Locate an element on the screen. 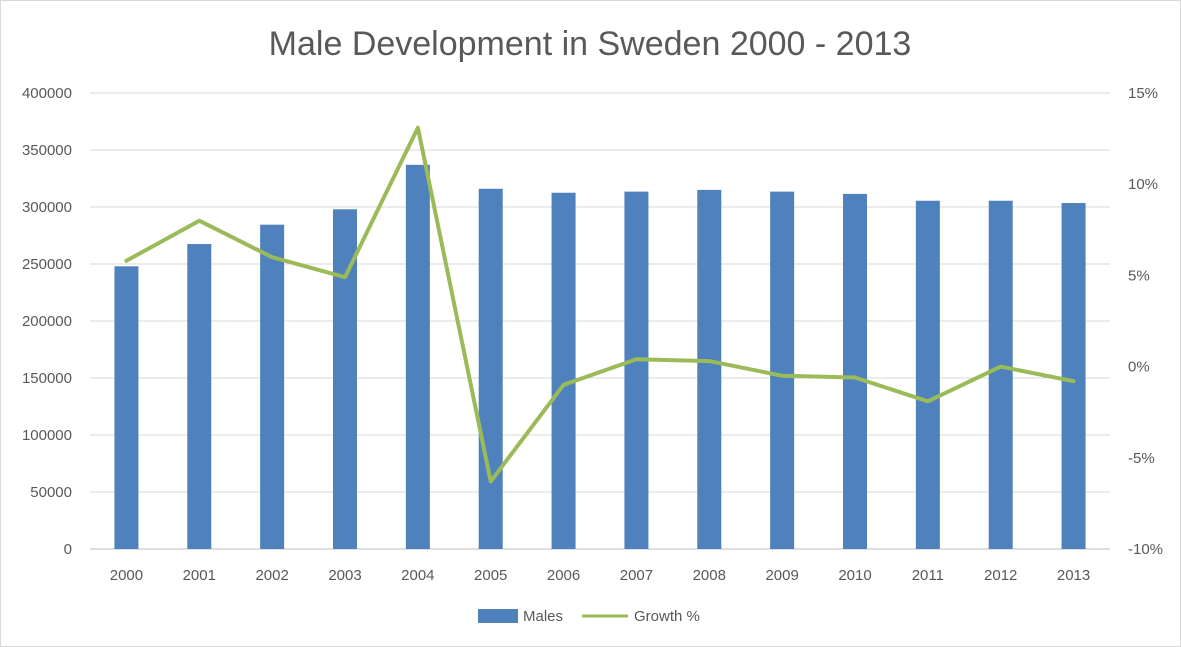 This screenshot has height=647, width=1181. legend: Males Growth % is located at coordinates (589, 616).